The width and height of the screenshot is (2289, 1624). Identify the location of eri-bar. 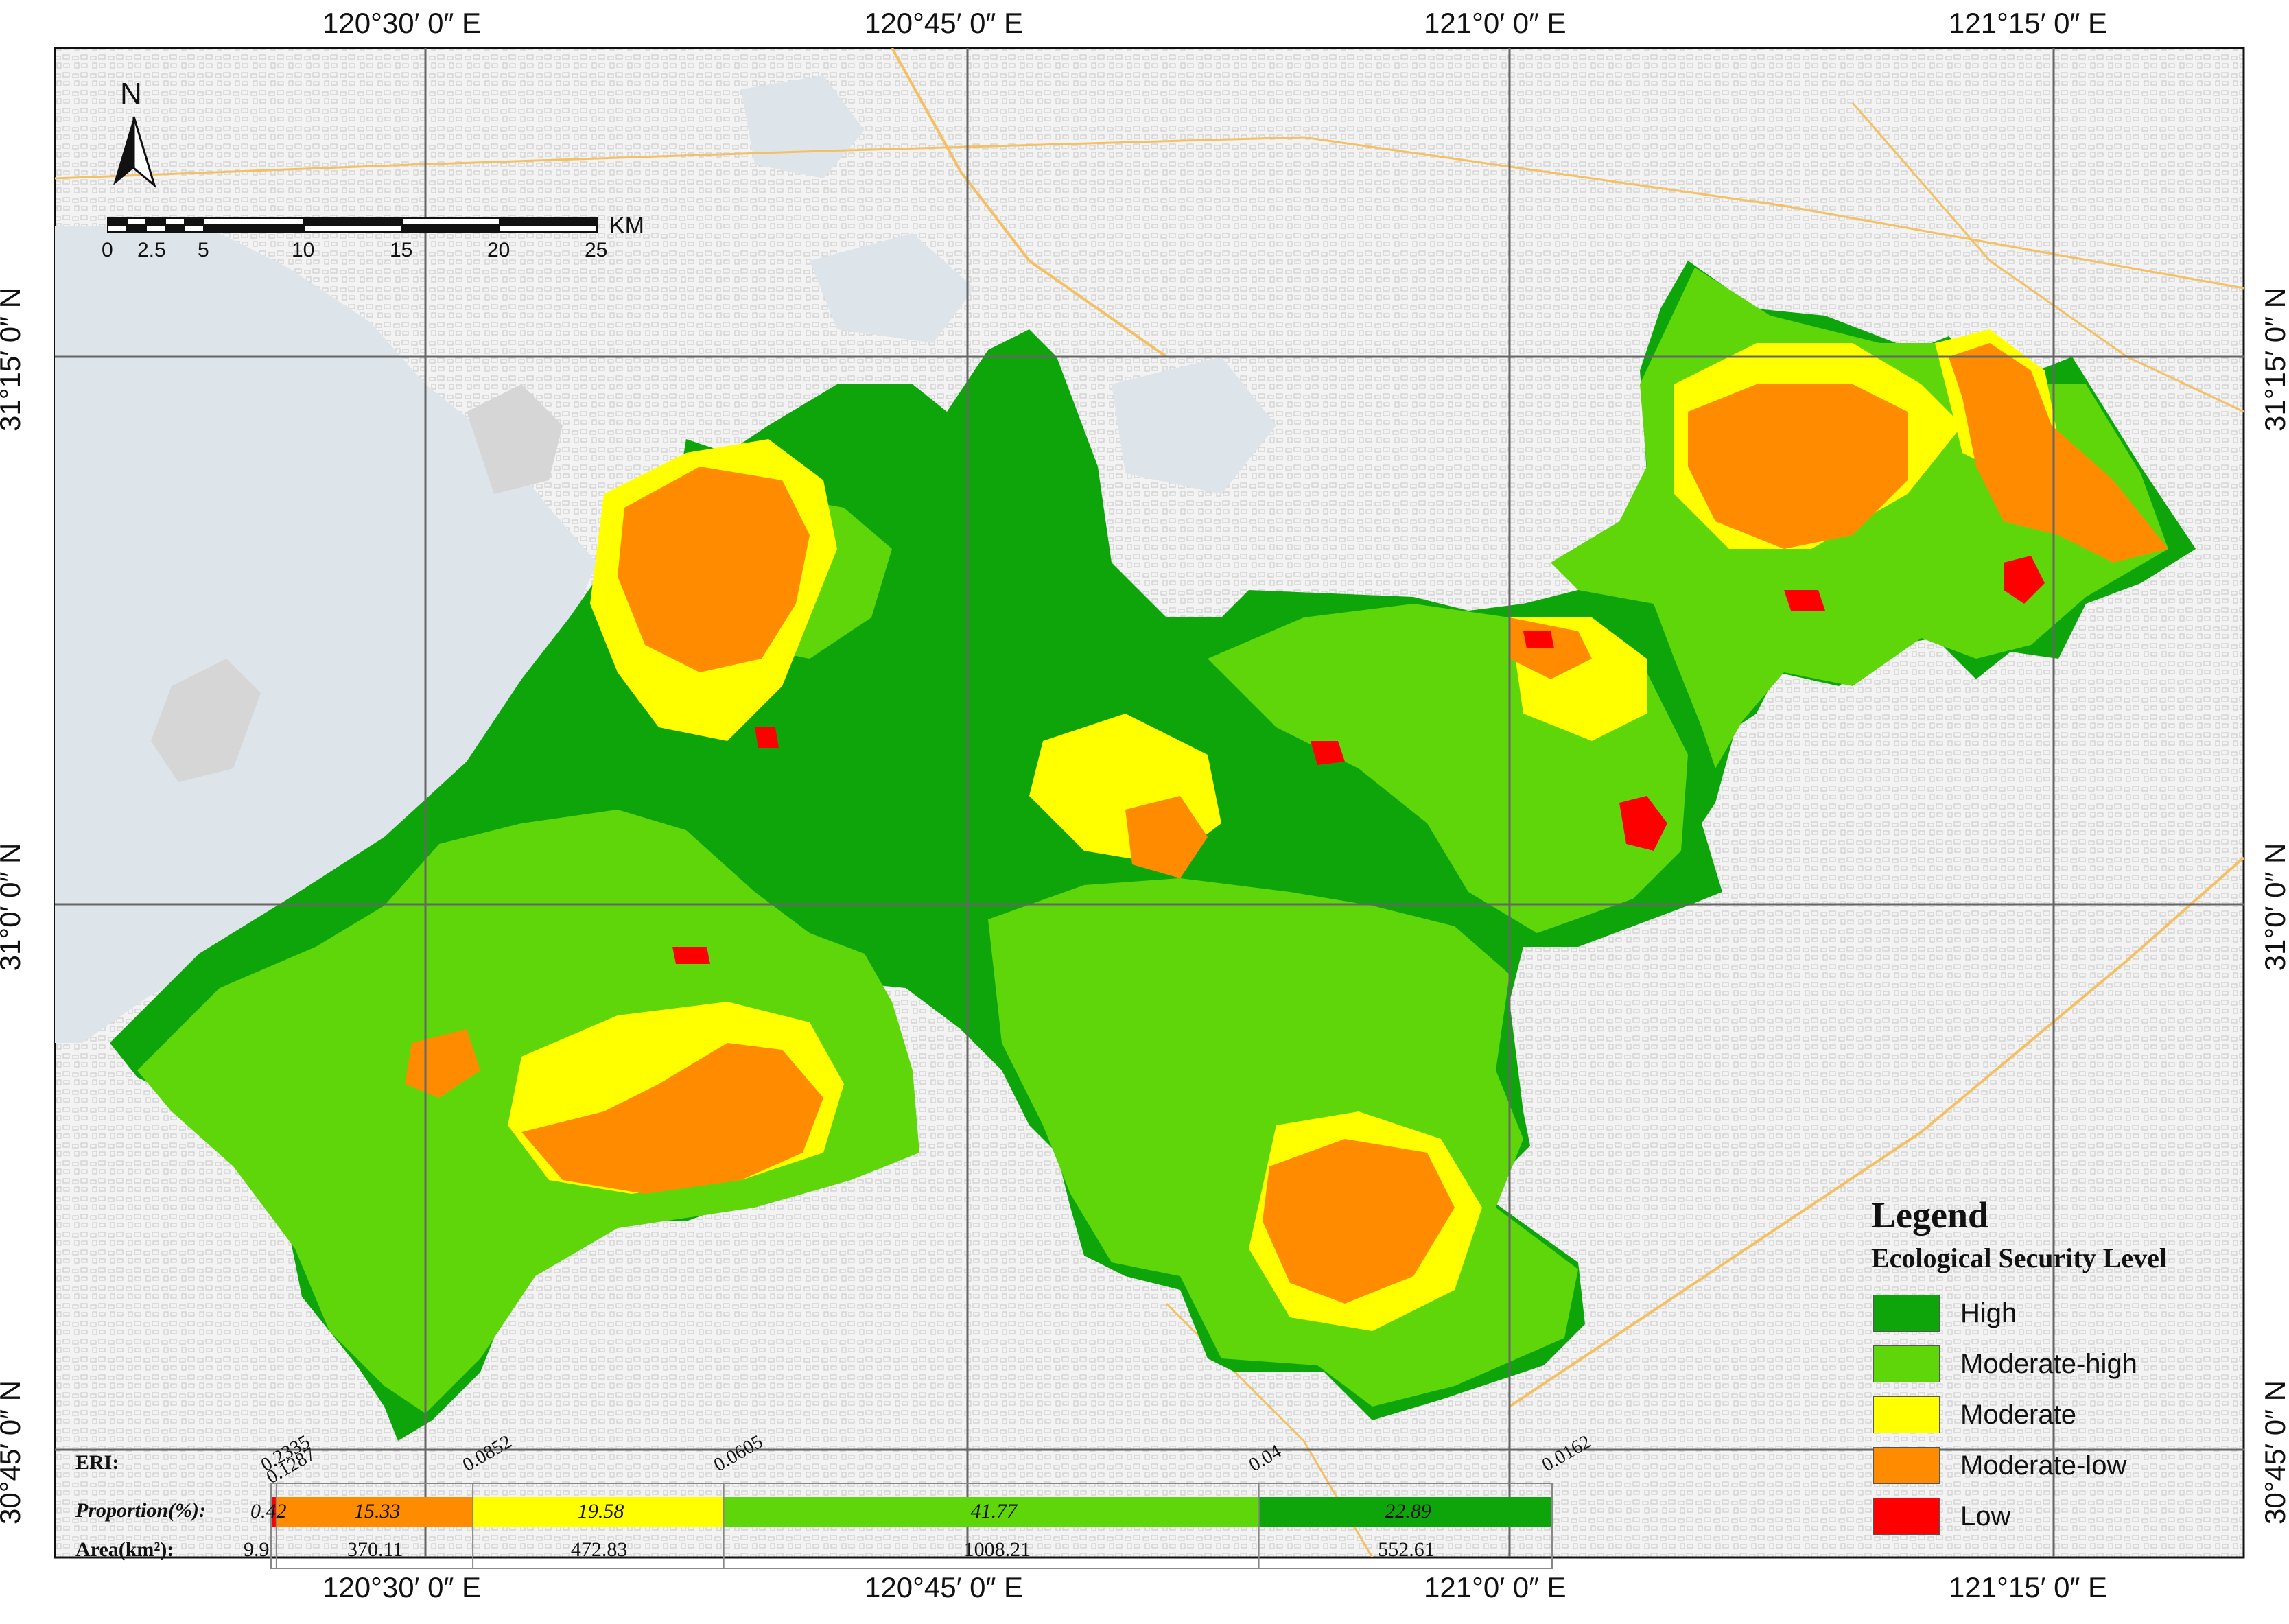
(911, 1526).